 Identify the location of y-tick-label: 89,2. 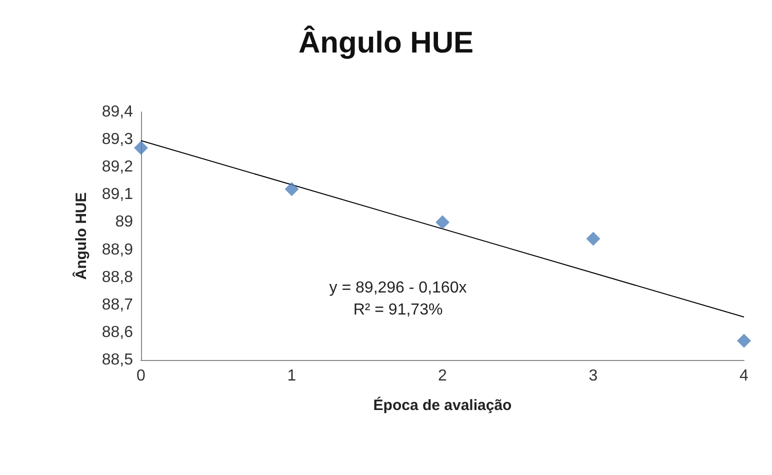
(118, 167).